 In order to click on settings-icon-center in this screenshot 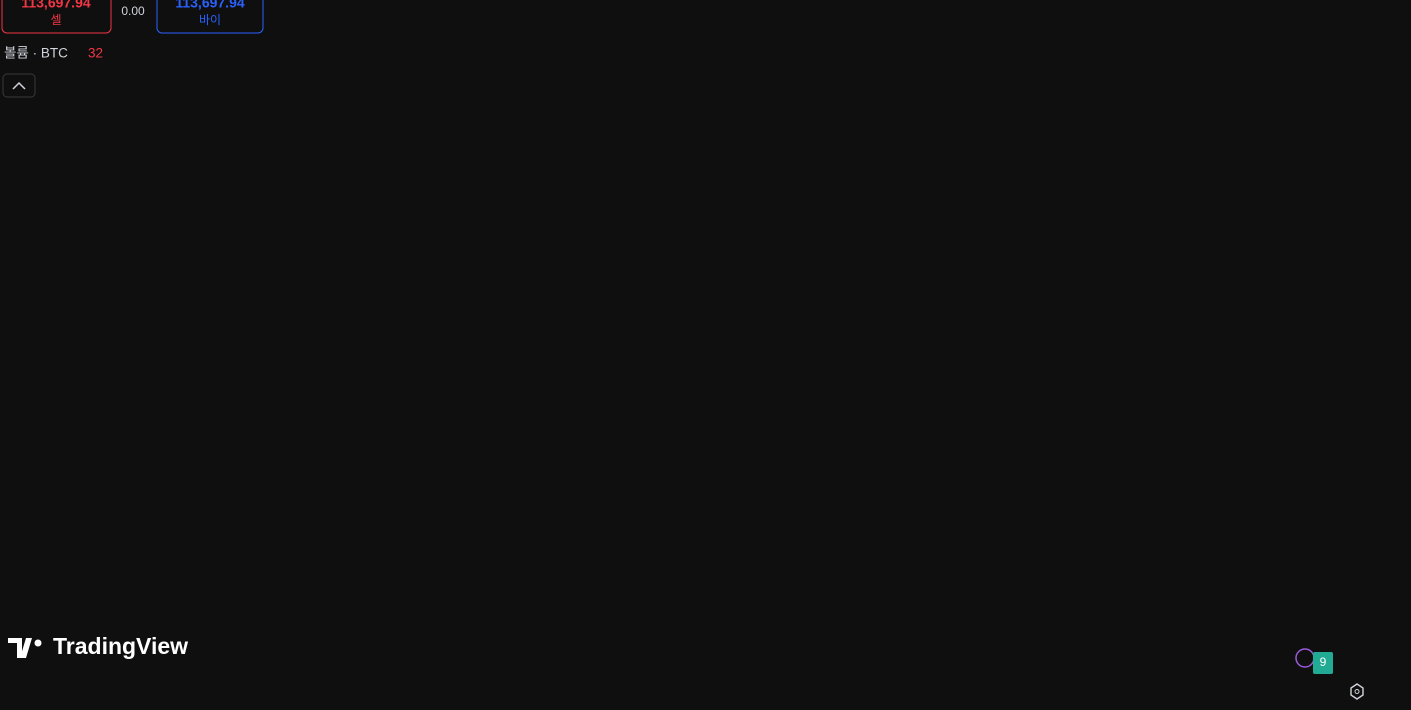, I will do `click(1357, 691)`.